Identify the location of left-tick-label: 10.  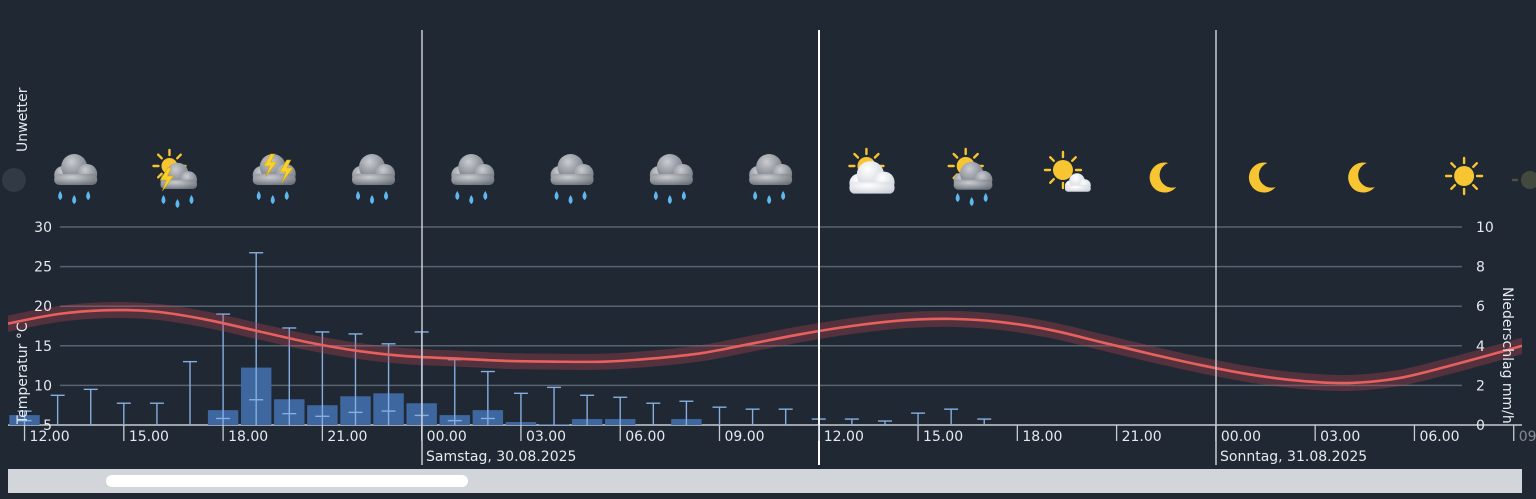
(43, 386).